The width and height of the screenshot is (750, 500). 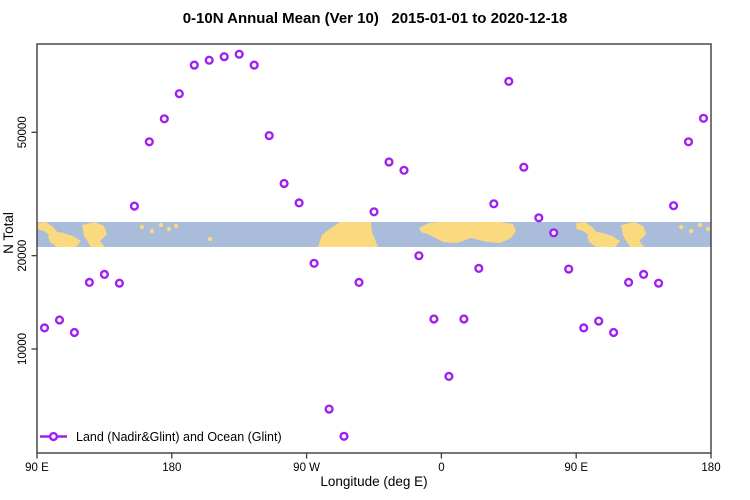 What do you see at coordinates (23, 132) in the screenshot?
I see `y-tick-label: 50000` at bounding box center [23, 132].